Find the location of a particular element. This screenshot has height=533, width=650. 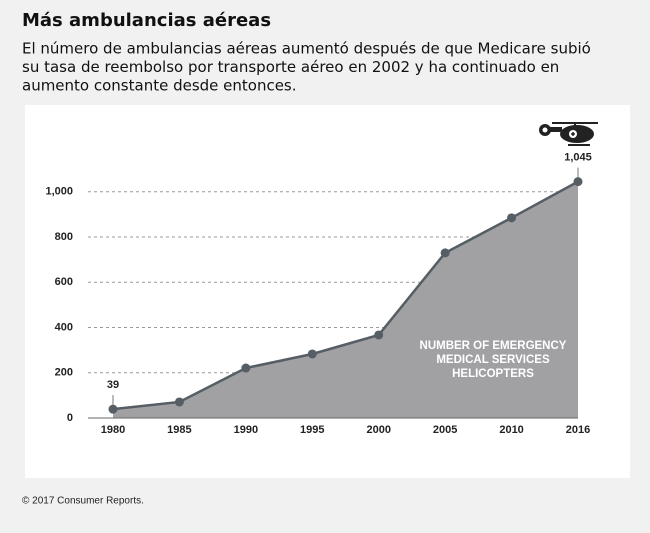

y-tick-label: 1,000 is located at coordinates (59, 192).